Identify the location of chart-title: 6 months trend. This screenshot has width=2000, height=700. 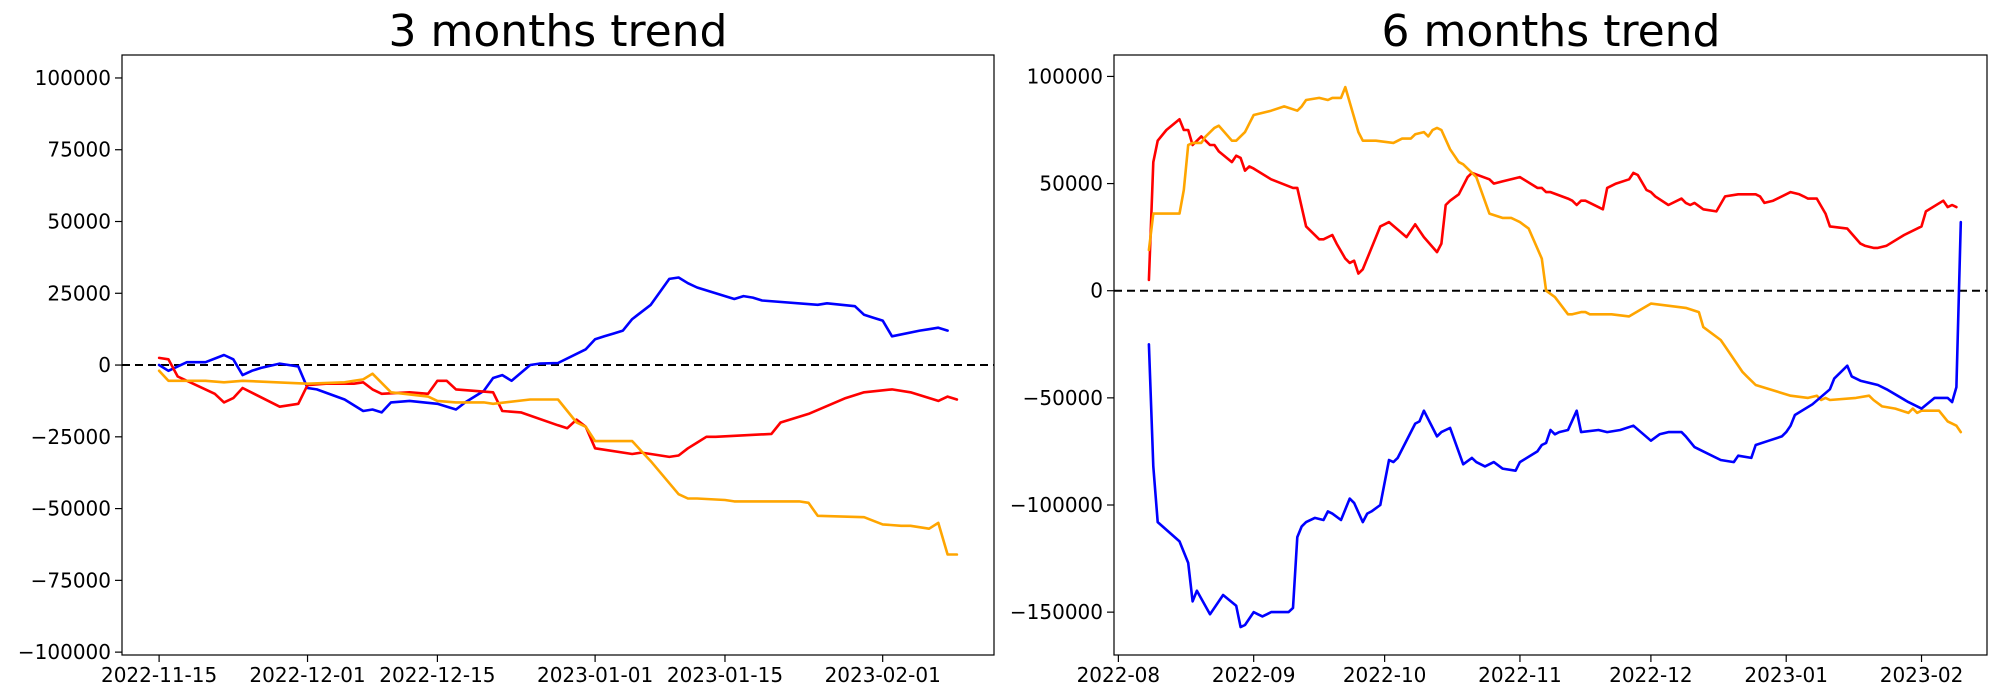
(1551, 31).